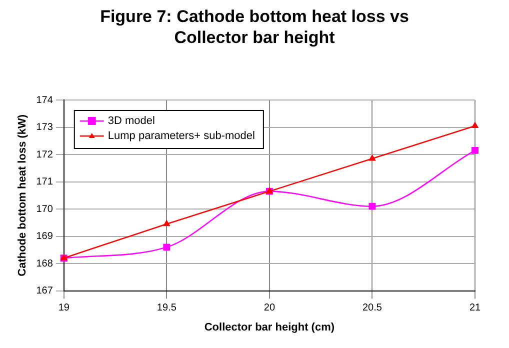  Describe the element at coordinates (166, 308) in the screenshot. I see `x-tick-label: 19.5` at that location.